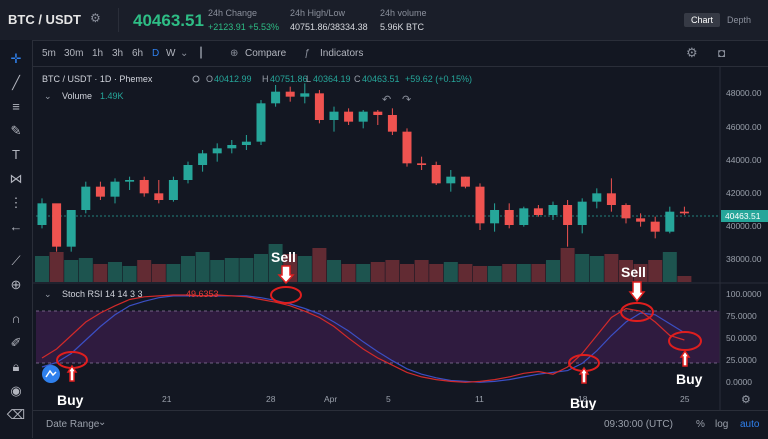 This screenshot has width=768, height=439. Describe the element at coordinates (138, 53) in the screenshot. I see `timeframe-6h: 6h` at that location.